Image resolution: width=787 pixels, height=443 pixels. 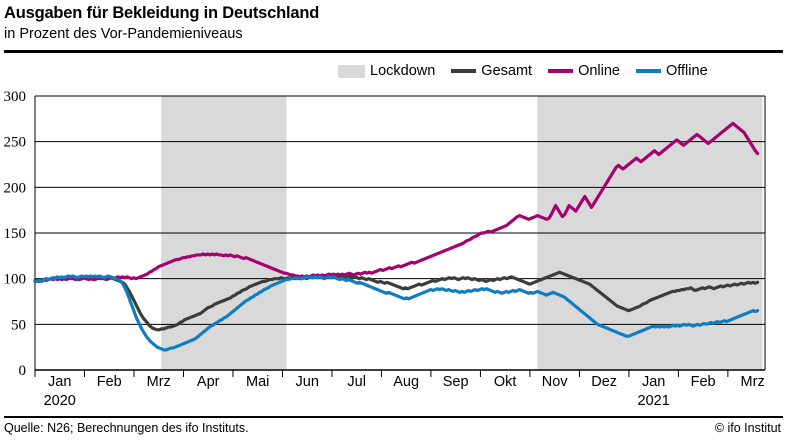 What do you see at coordinates (351, 71) in the screenshot?
I see `legend-swatch-box-icon` at bounding box center [351, 71].